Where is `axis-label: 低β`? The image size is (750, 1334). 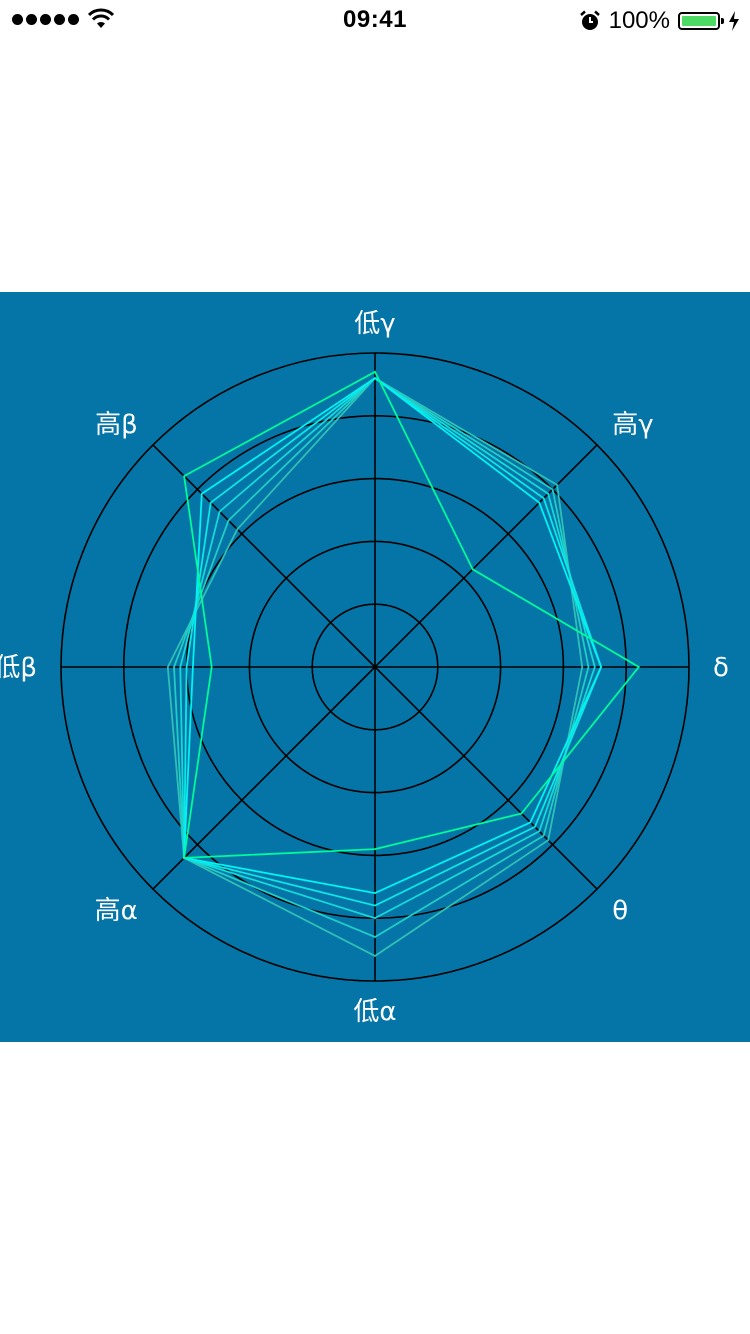
axis-label: 低β is located at coordinates (18, 668).